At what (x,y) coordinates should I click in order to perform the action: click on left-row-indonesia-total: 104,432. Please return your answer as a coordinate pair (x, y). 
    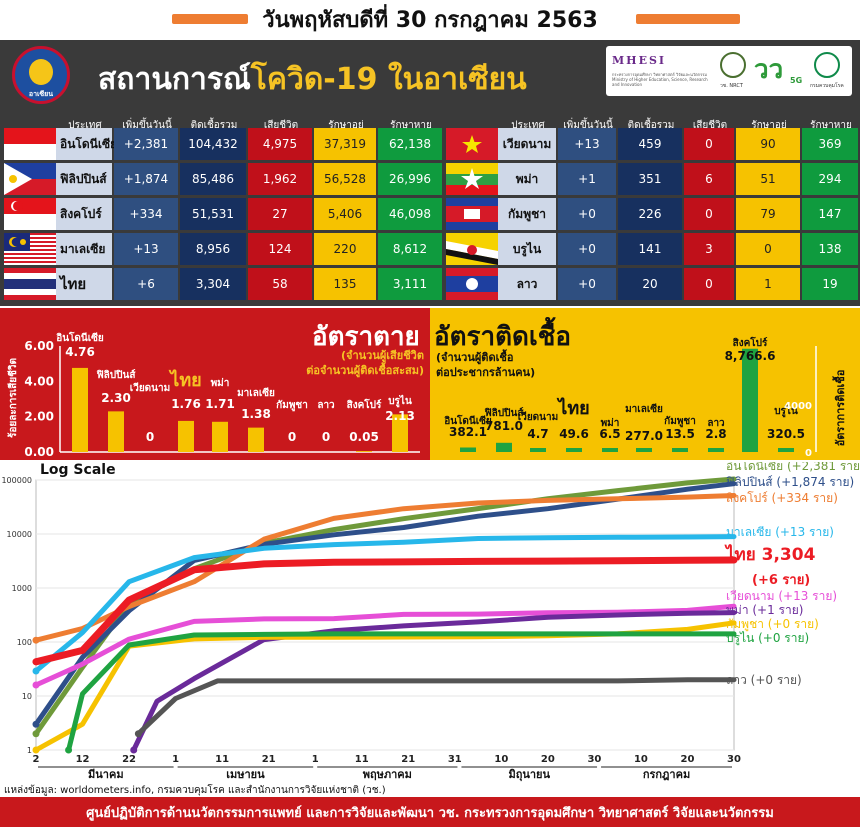
    Looking at the image, I should click on (213, 144).